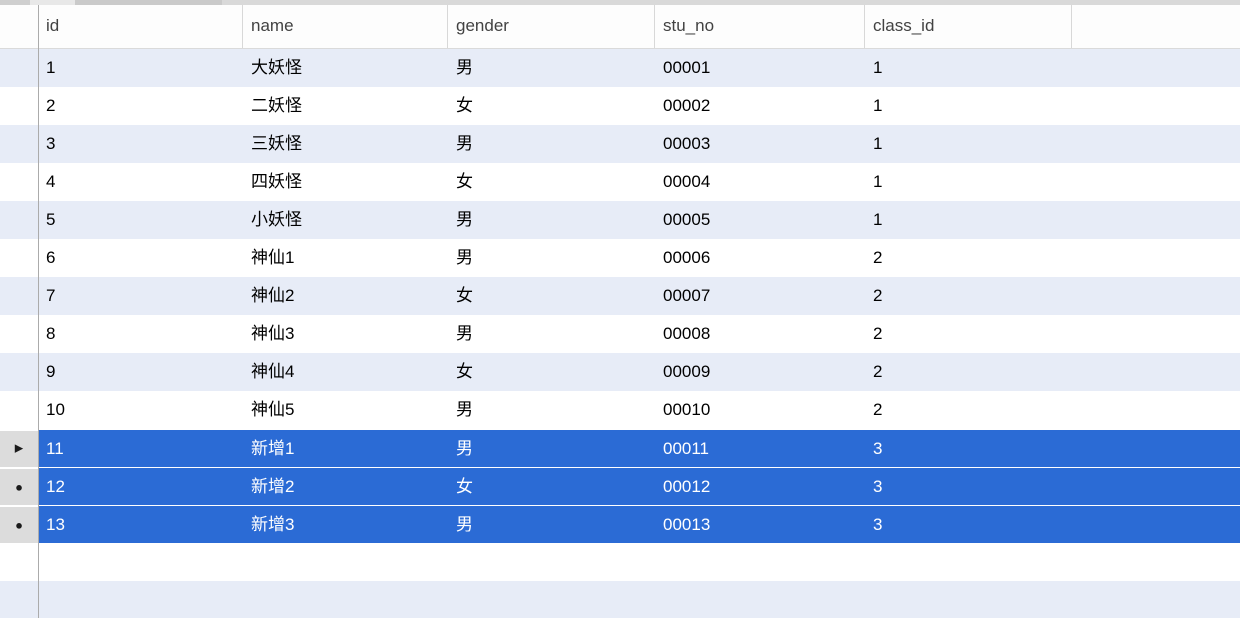 The height and width of the screenshot is (618, 1240). What do you see at coordinates (276, 219) in the screenshot?
I see `cell-name: 小妖怪` at bounding box center [276, 219].